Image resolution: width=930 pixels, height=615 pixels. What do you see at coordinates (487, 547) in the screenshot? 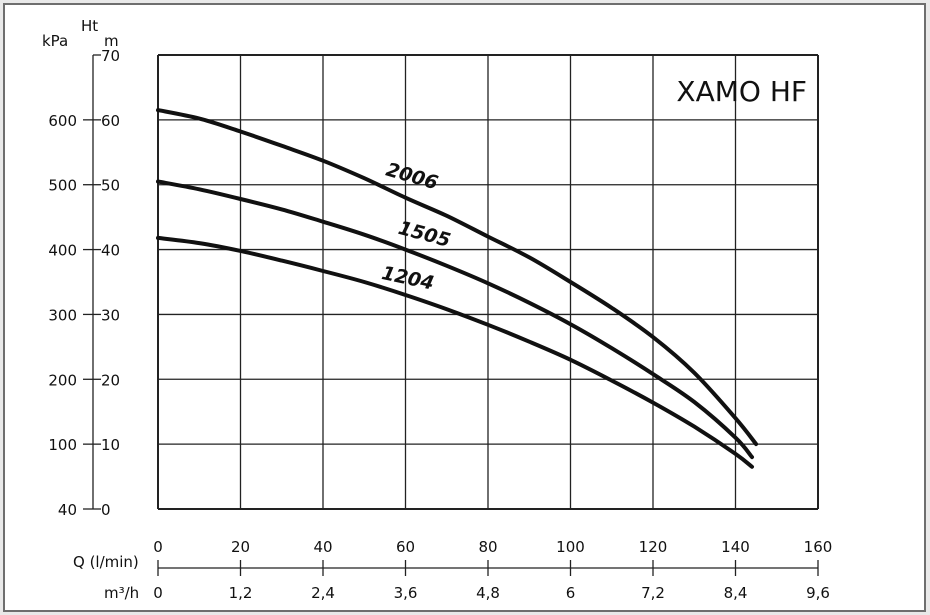
I see `q-tick-label: 80` at bounding box center [487, 547].